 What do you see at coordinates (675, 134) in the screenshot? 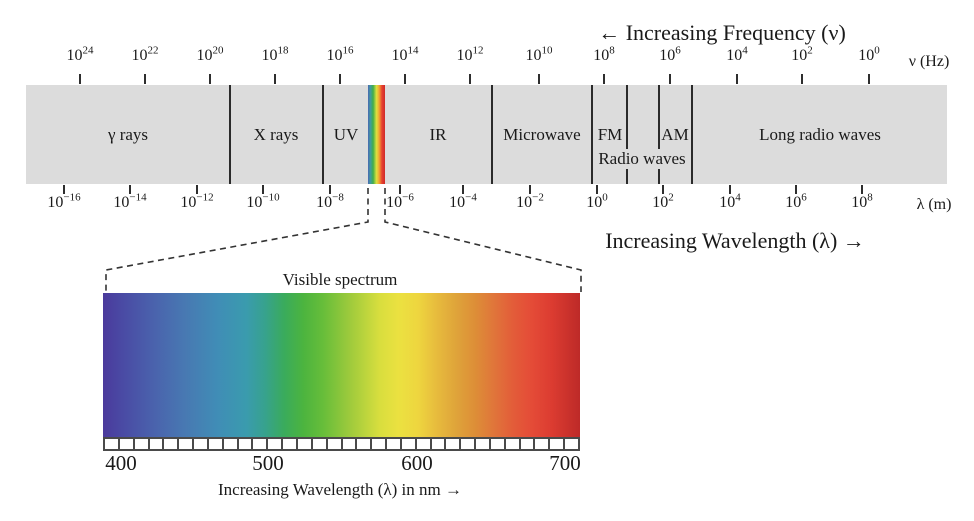
I see `band-region-label: AM` at bounding box center [675, 134].